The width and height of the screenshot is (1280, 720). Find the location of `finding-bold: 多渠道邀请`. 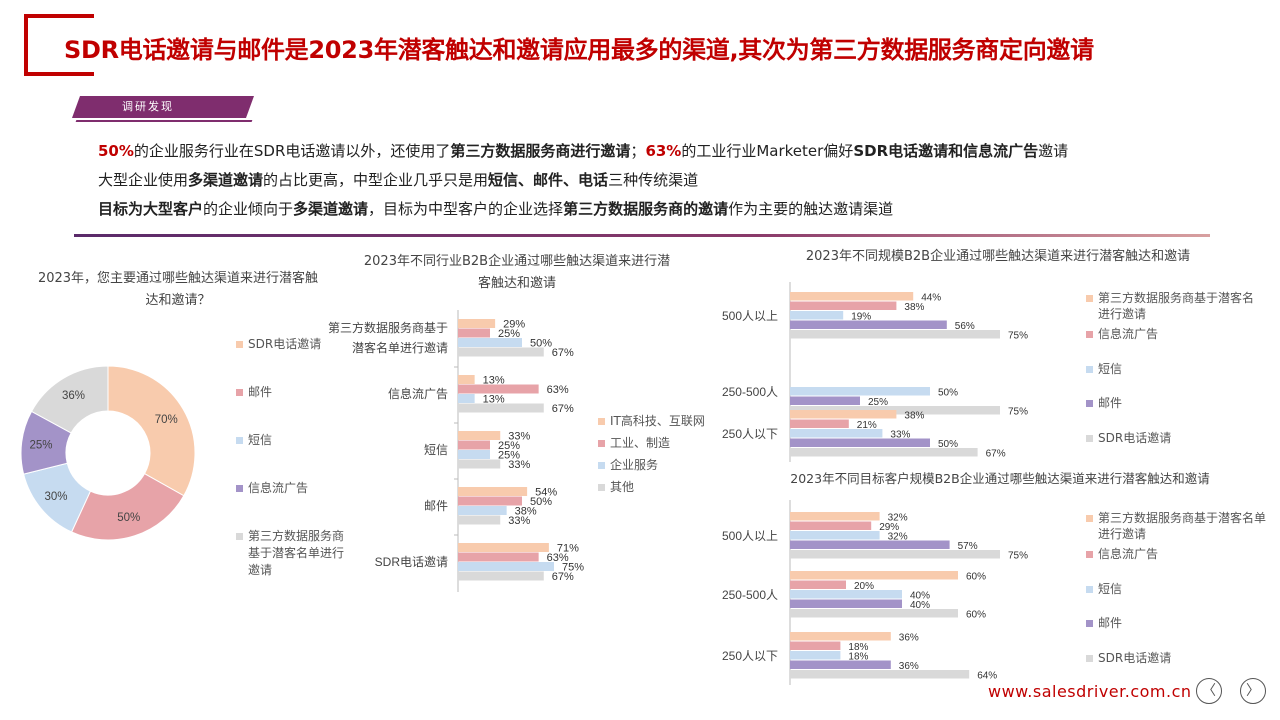

finding-bold: 多渠道邀请 is located at coordinates (331, 209).